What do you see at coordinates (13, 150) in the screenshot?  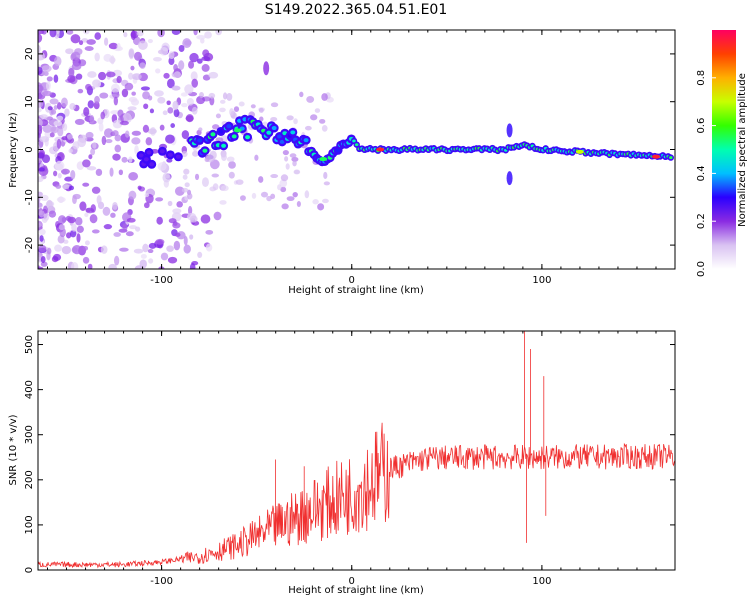 I see `spectrogram-ylabel: Frequency (Hz)` at bounding box center [13, 150].